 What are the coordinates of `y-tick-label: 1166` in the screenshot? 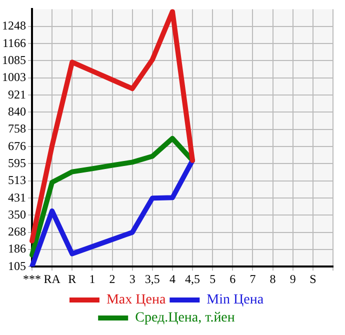 It's located at (14, 43).